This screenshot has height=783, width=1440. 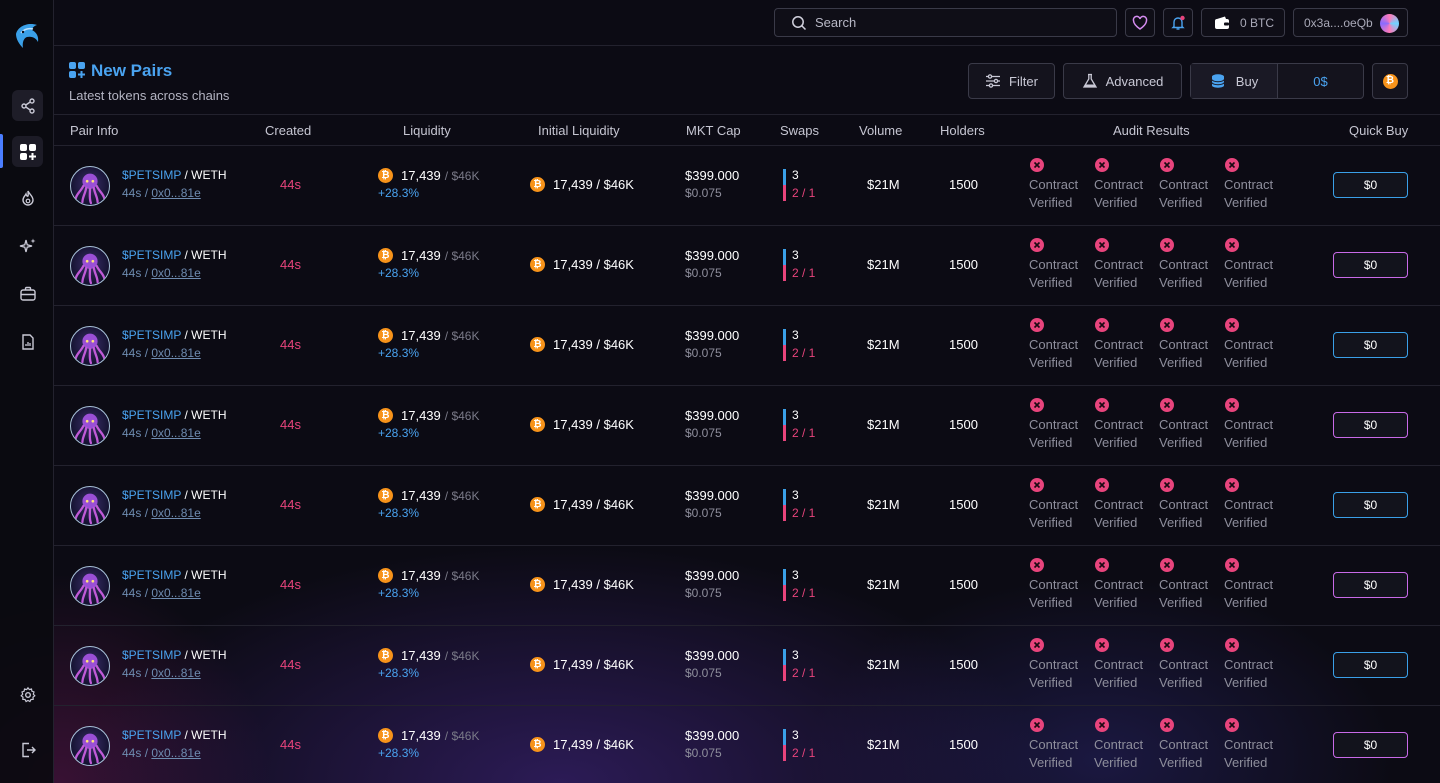 I want to click on trending-nav-button, so click(x=27, y=197).